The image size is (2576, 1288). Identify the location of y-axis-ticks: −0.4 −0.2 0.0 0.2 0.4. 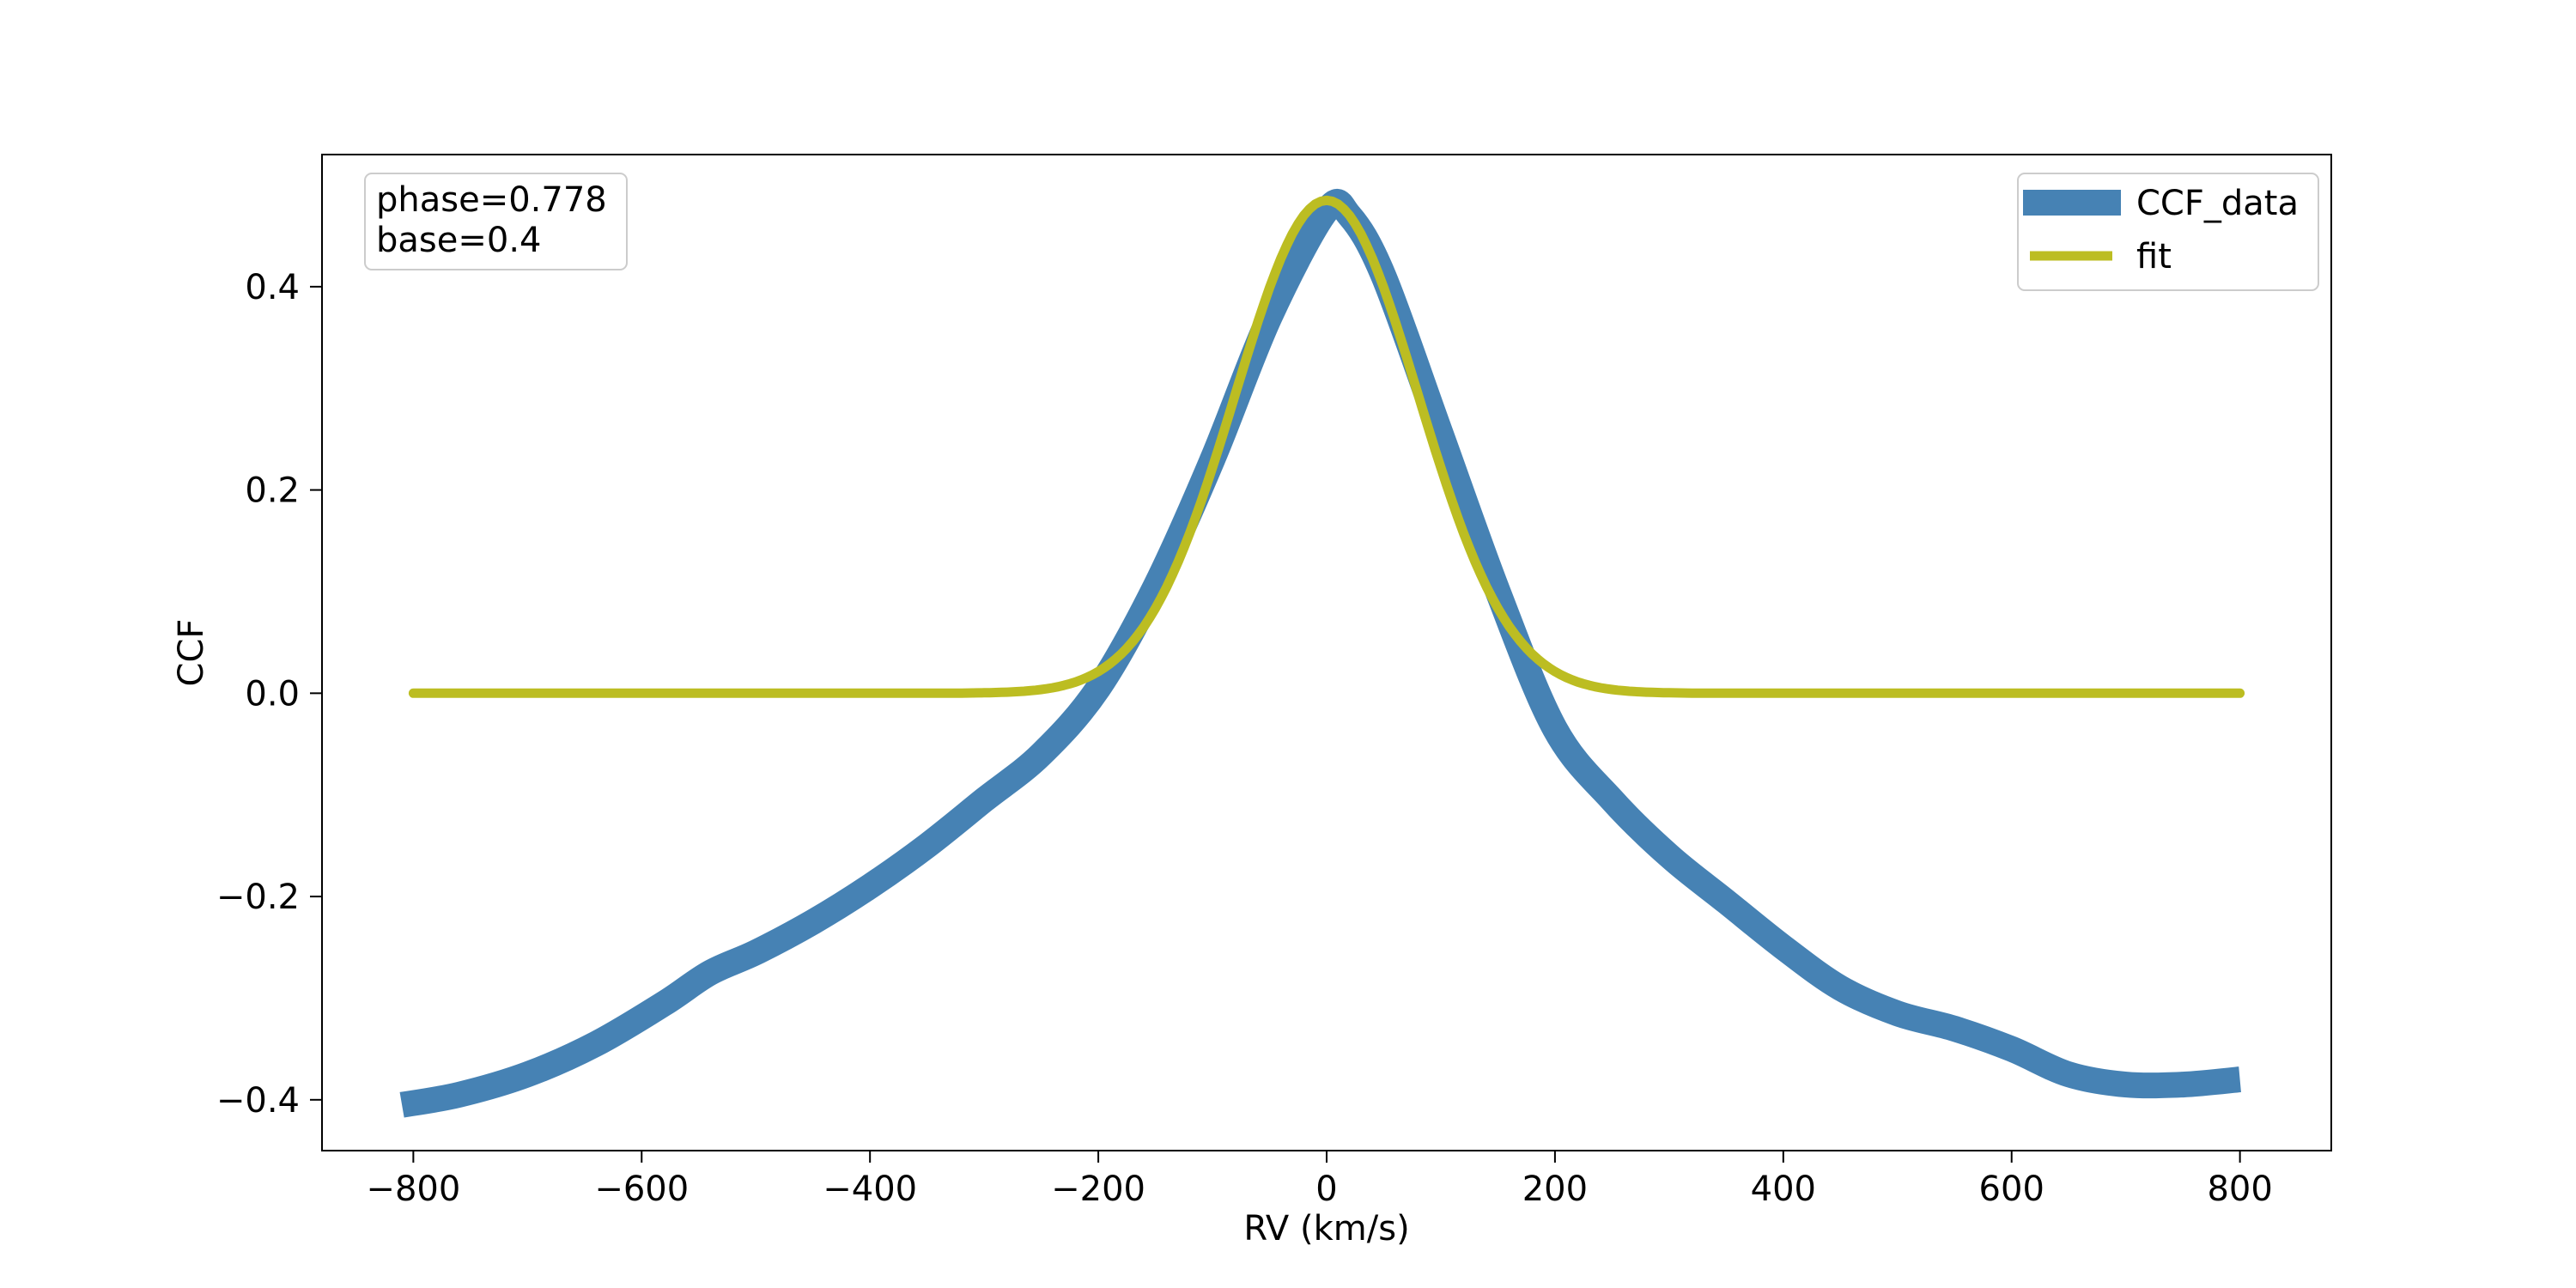
(269, 695).